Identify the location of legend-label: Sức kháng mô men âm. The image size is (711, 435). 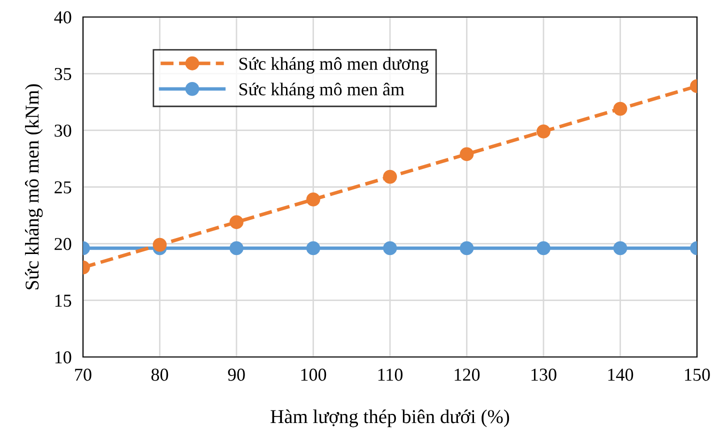
(321, 91).